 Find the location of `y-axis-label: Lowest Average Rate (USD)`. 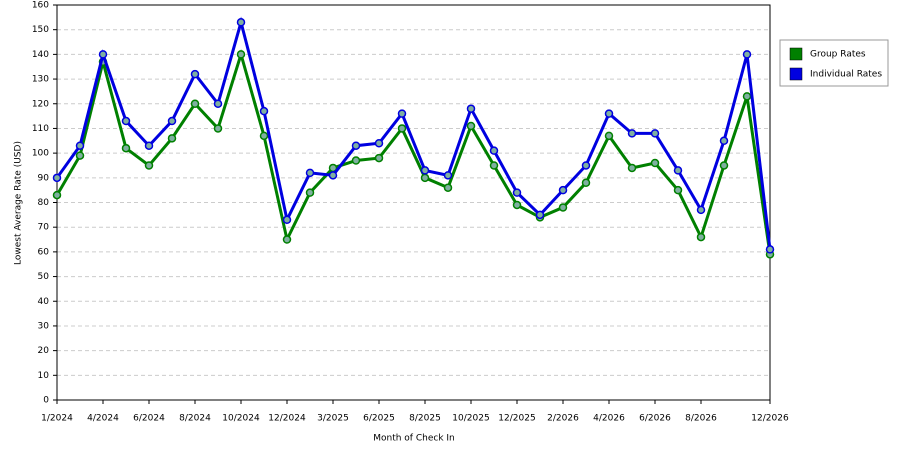

y-axis-label: Lowest Average Rate (USD) is located at coordinates (19, 203).